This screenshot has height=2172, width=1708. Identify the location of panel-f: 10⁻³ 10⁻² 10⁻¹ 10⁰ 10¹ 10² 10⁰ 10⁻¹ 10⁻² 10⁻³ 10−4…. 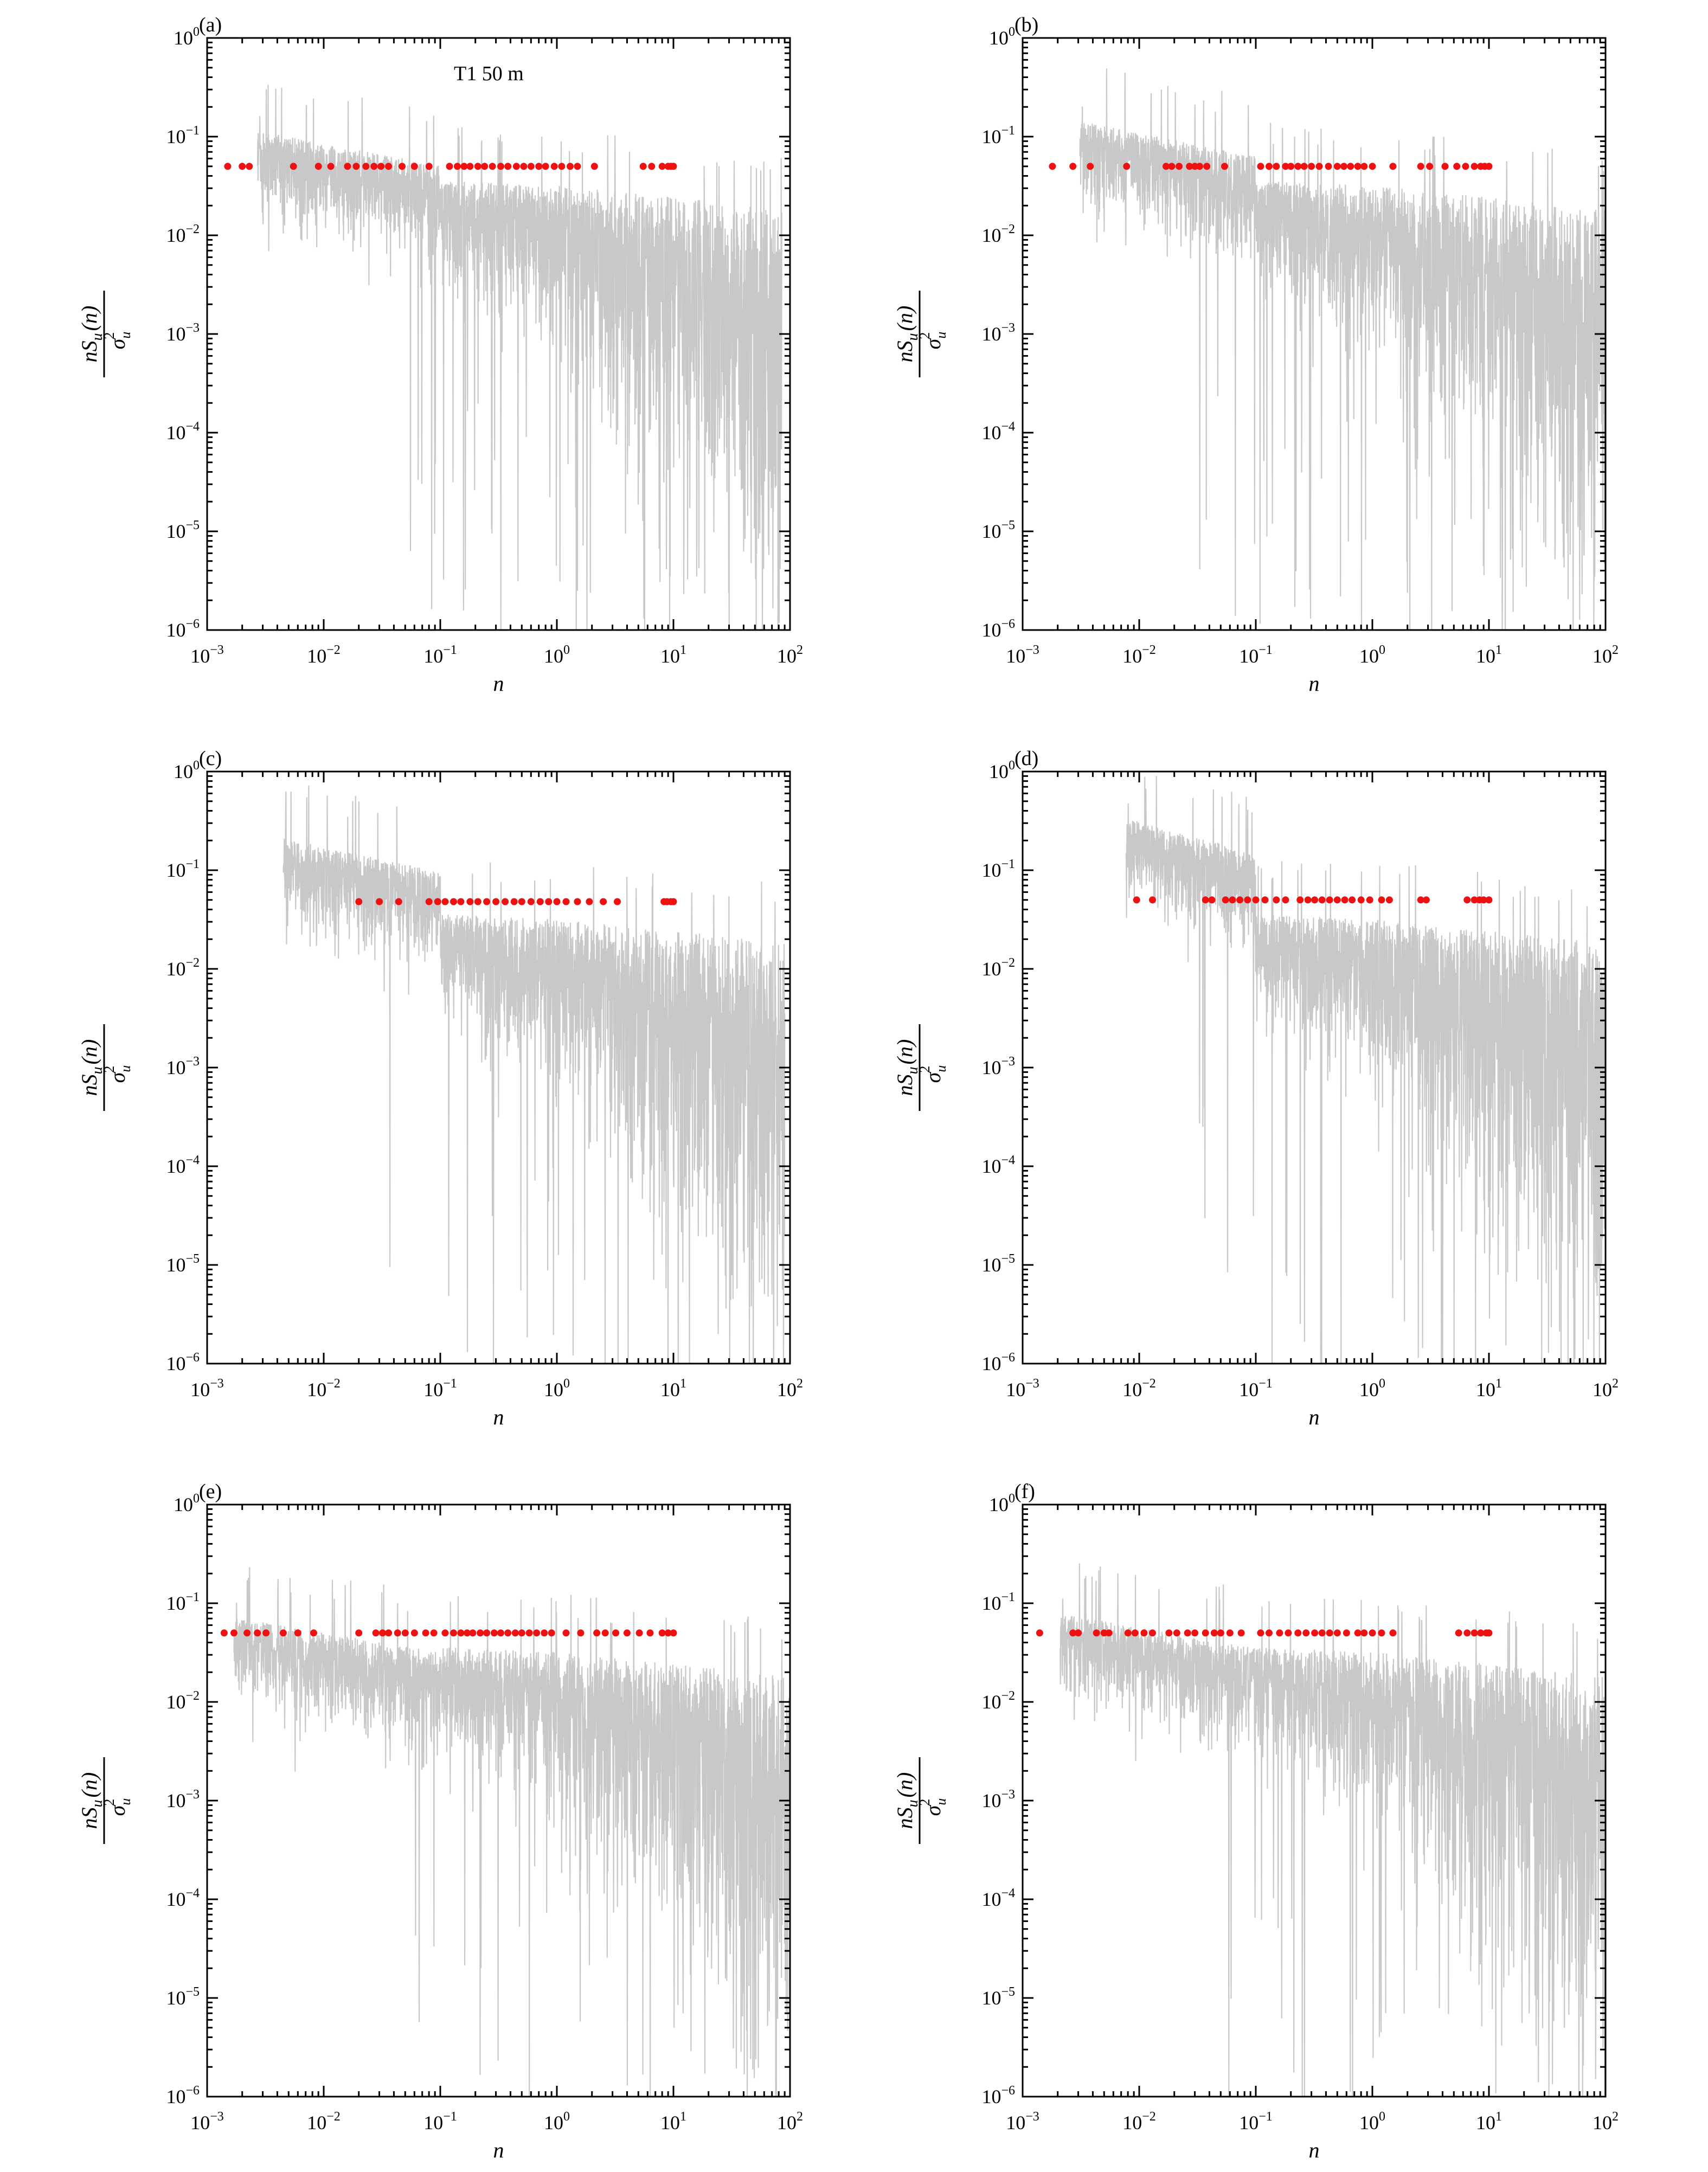
(1256, 1821).